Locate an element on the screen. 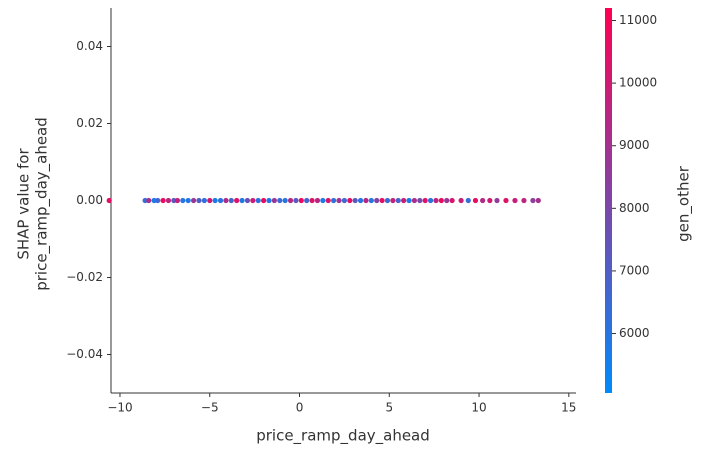 This screenshot has width=703, height=457. colorbar-tick-label: 11000 is located at coordinates (638, 20).